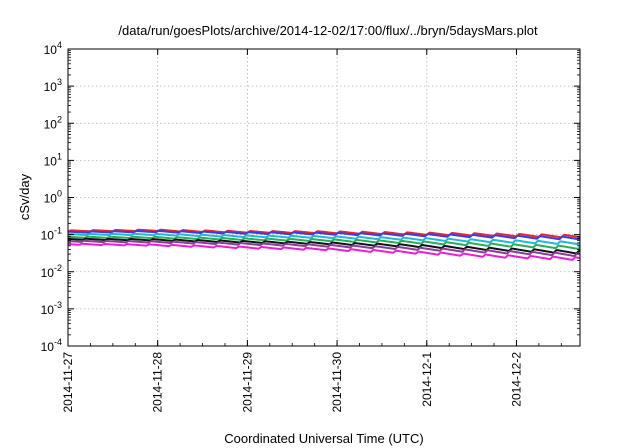 The width and height of the screenshot is (640, 448). Describe the element at coordinates (24, 196) in the screenshot. I see `y-axis-label: cSv/day` at that location.